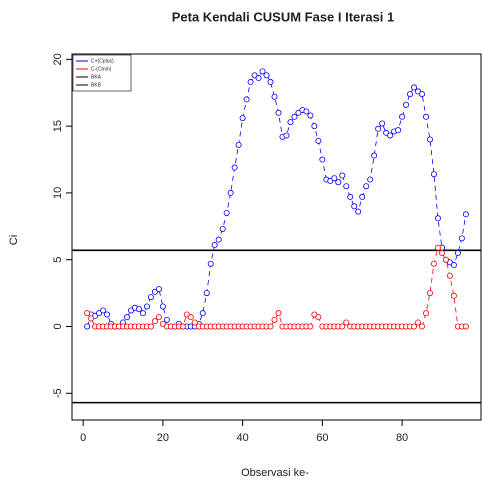  What do you see at coordinates (96, 77) in the screenshot?
I see `legend-label: BKA` at bounding box center [96, 77].